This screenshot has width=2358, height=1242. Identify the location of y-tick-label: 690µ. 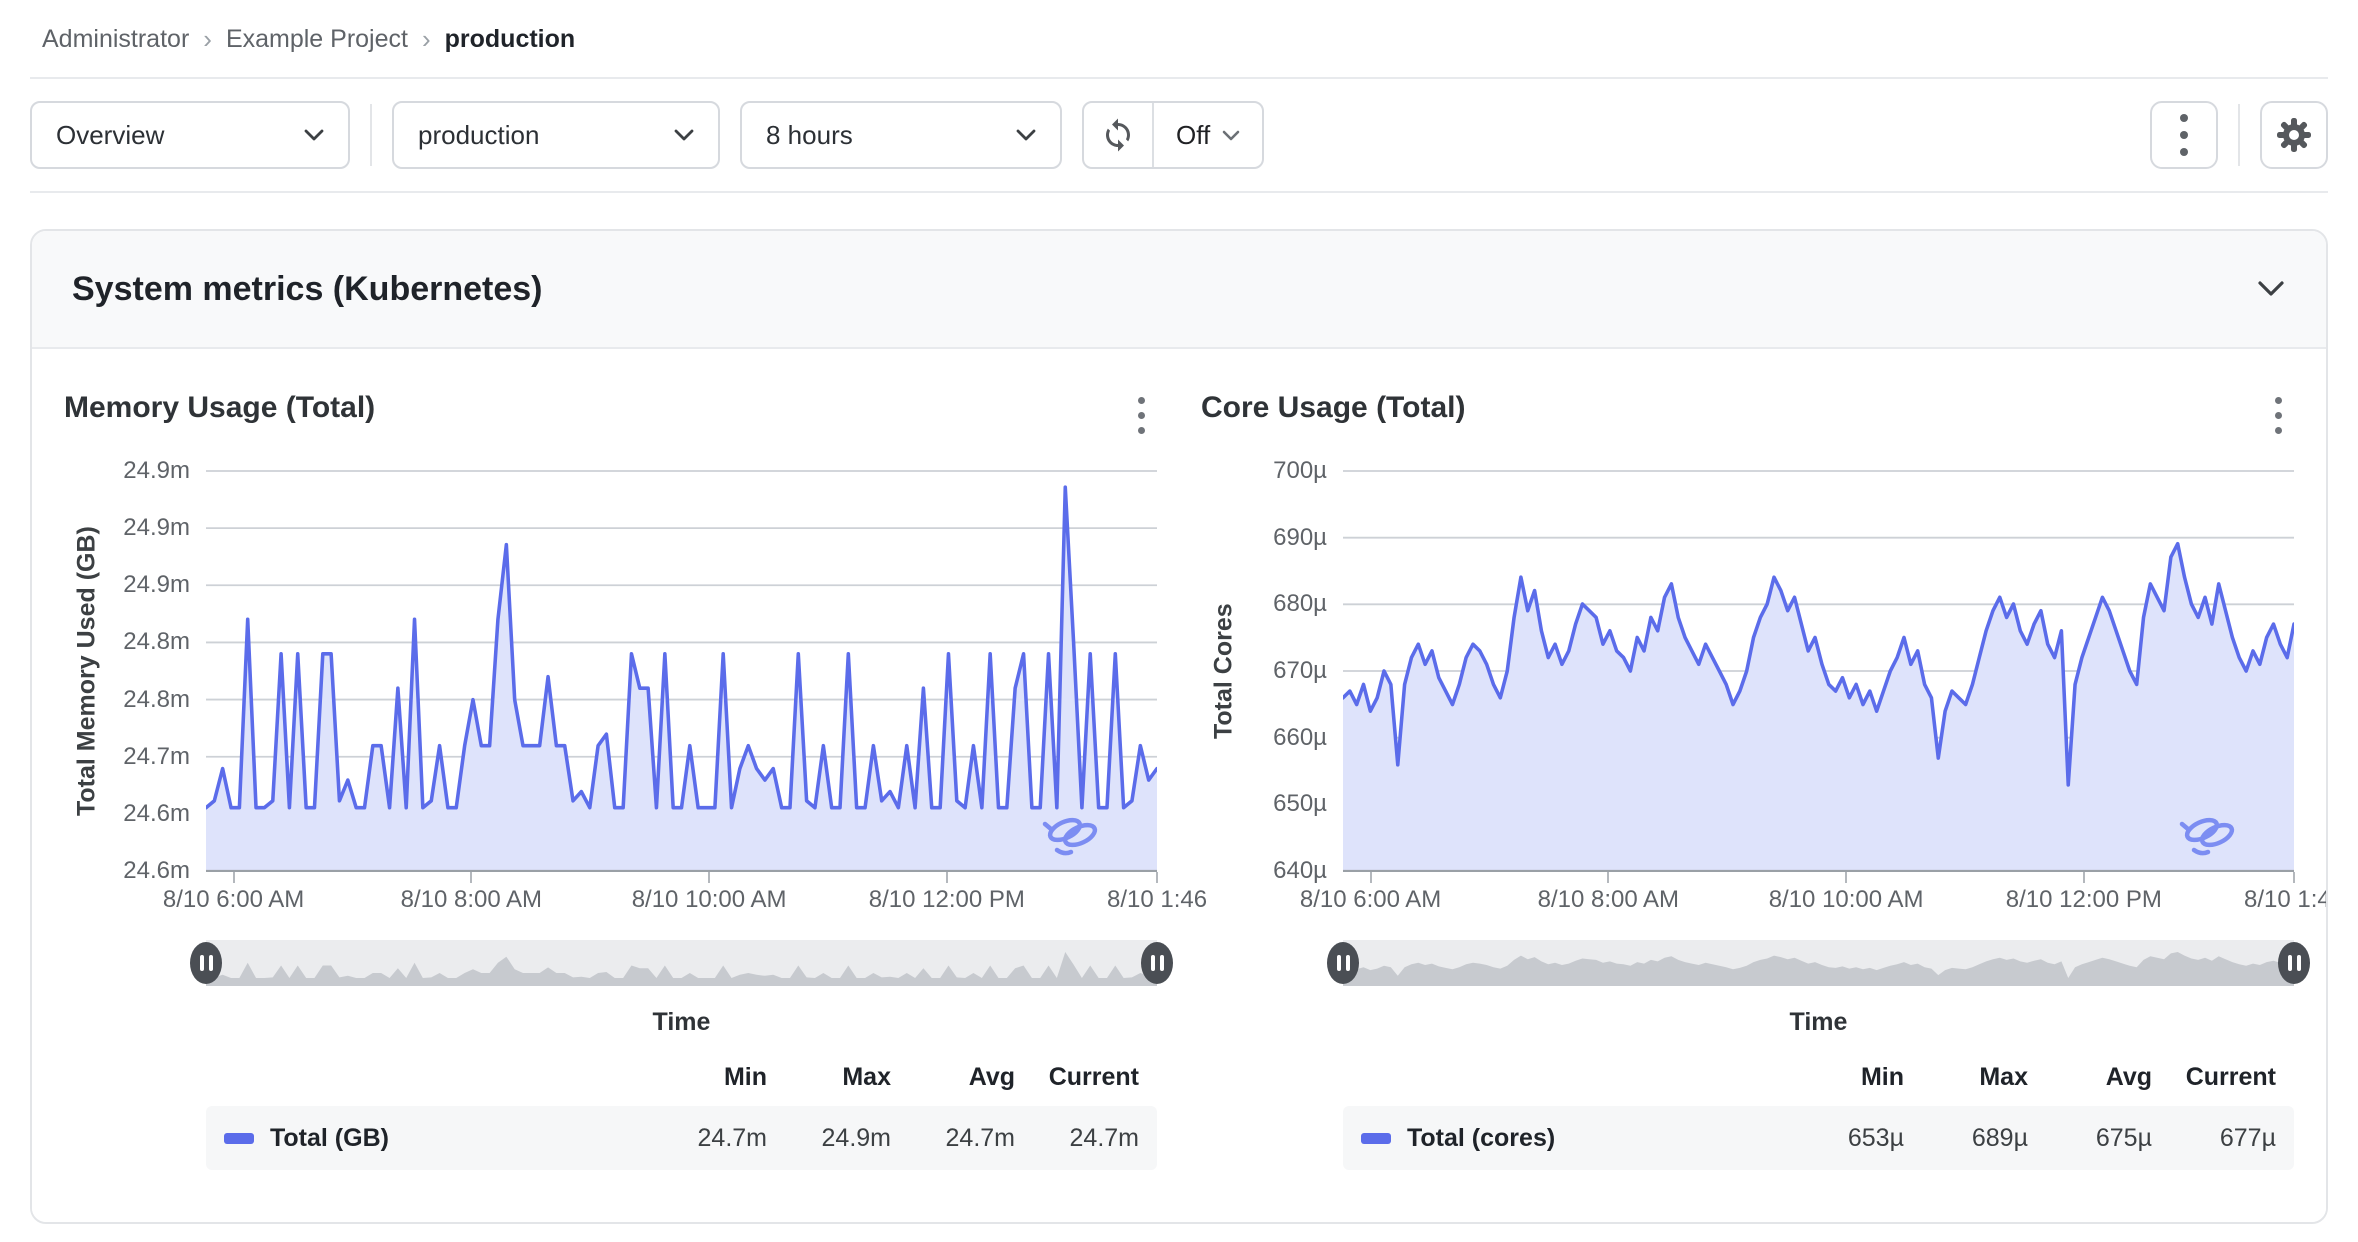
(1300, 537).